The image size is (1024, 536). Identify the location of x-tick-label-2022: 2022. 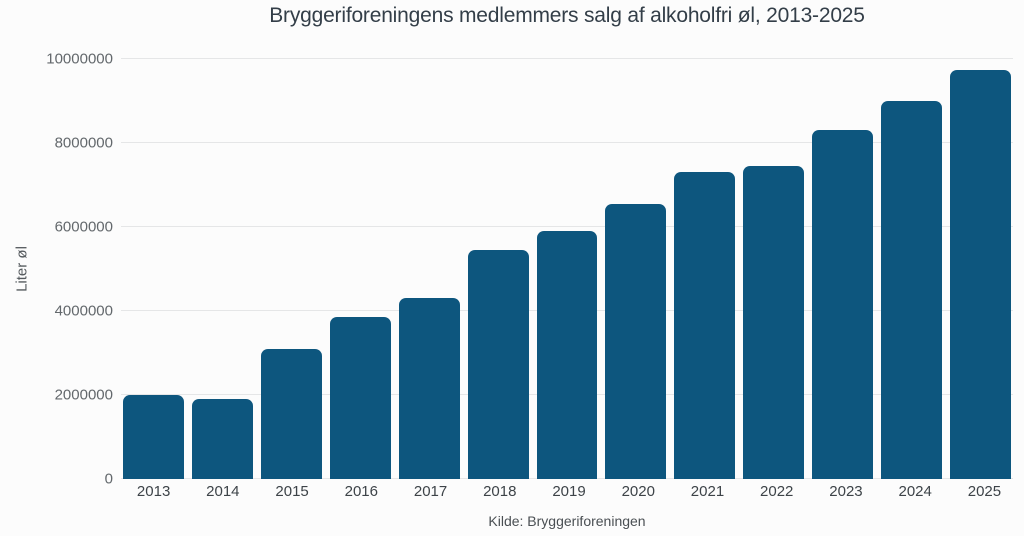
(777, 491).